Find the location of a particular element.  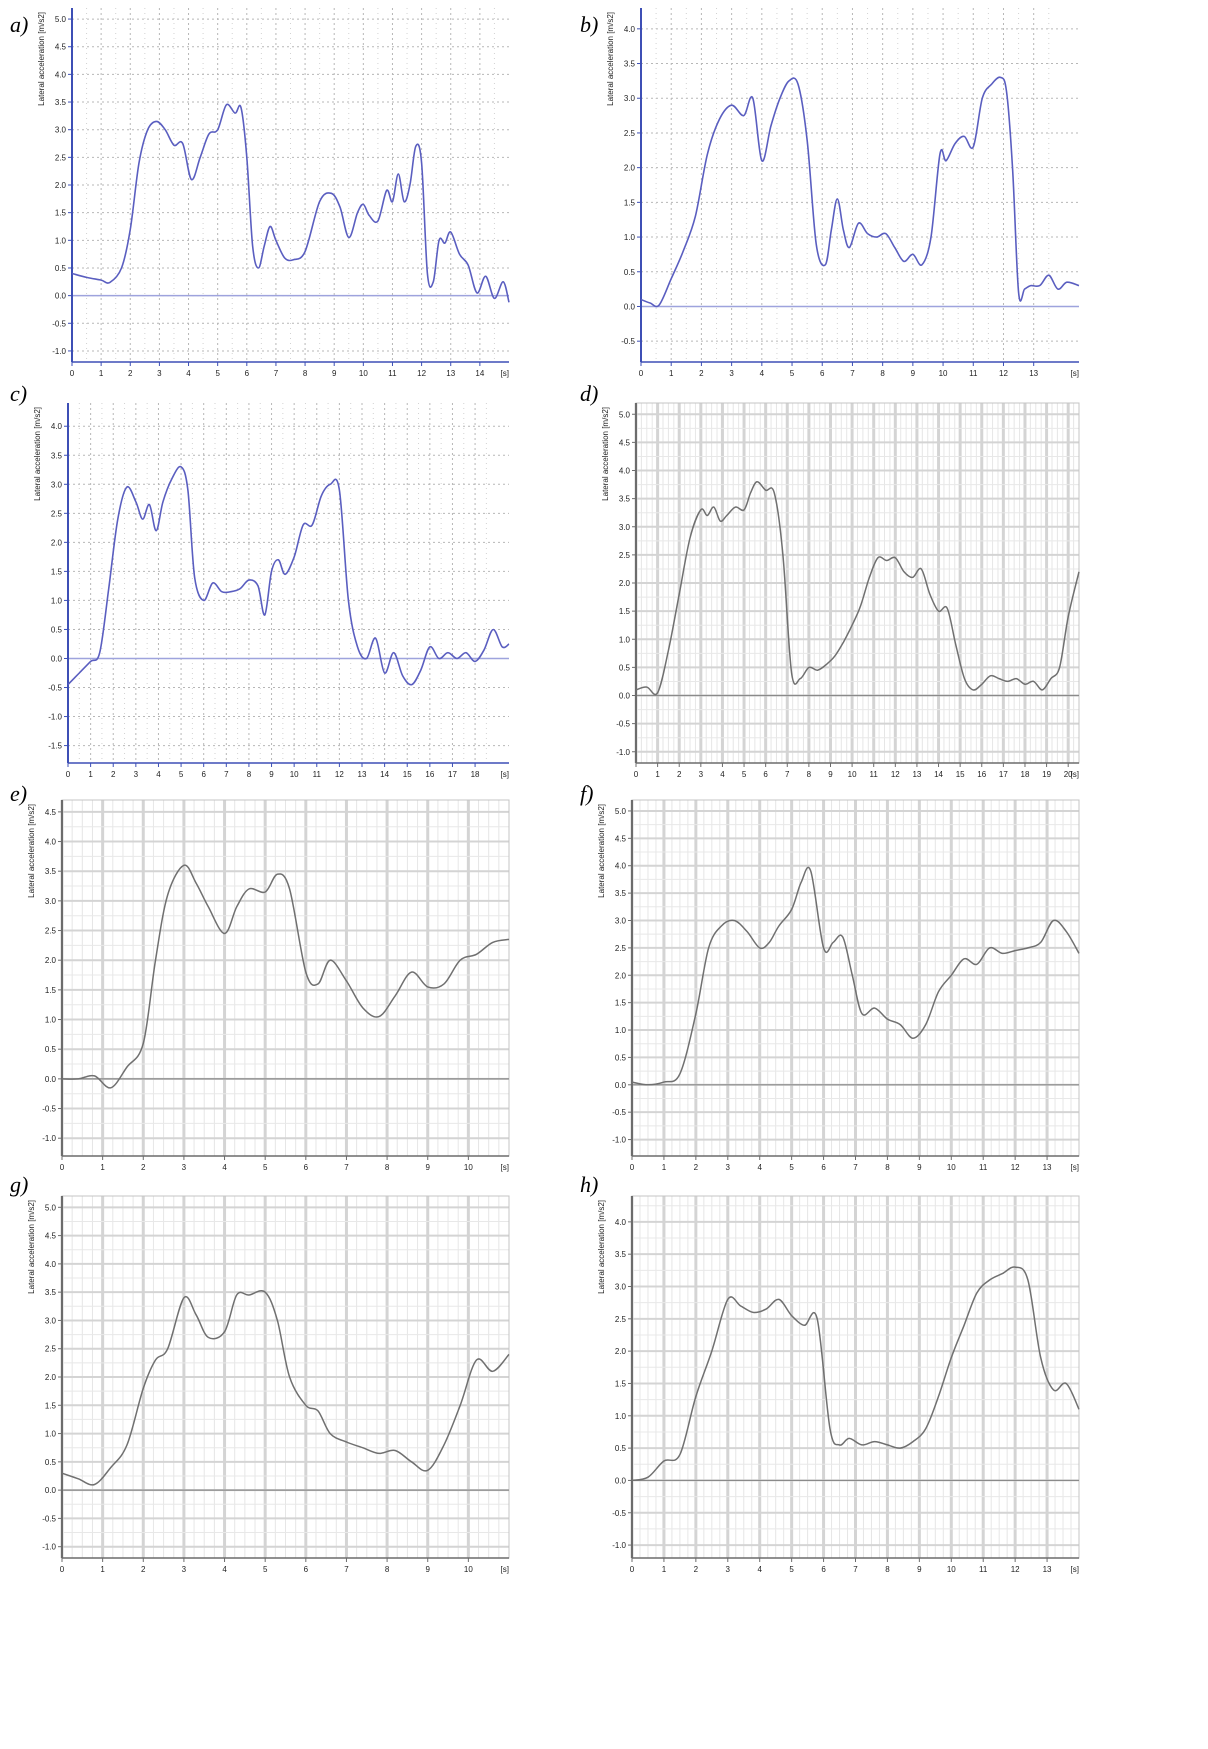

x-tick-label: 2 is located at coordinates (143, 1167).